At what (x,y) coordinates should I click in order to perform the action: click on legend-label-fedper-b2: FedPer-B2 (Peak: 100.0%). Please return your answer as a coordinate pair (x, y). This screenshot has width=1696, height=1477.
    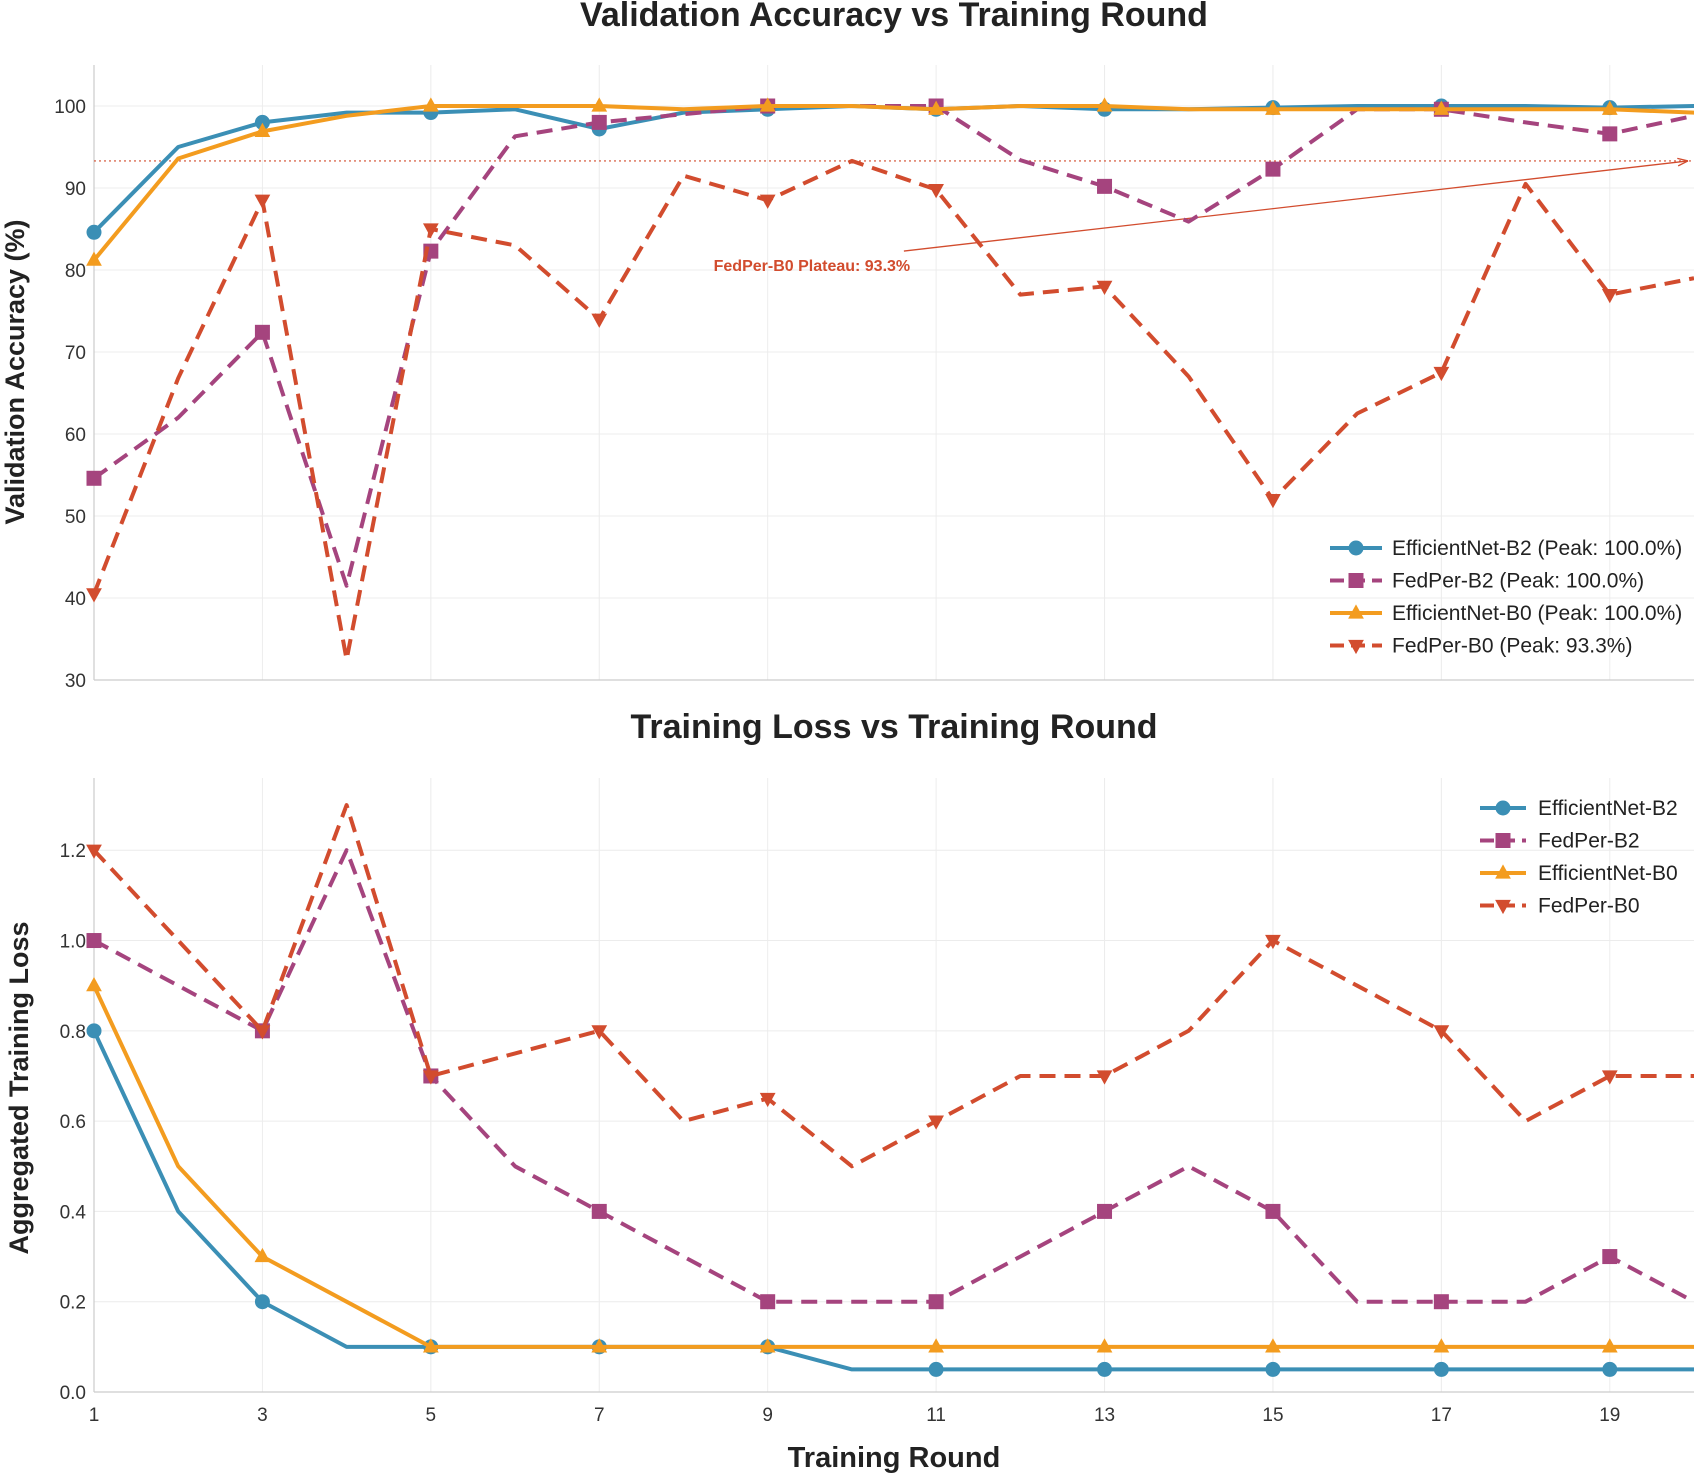
    Looking at the image, I should click on (1518, 581).